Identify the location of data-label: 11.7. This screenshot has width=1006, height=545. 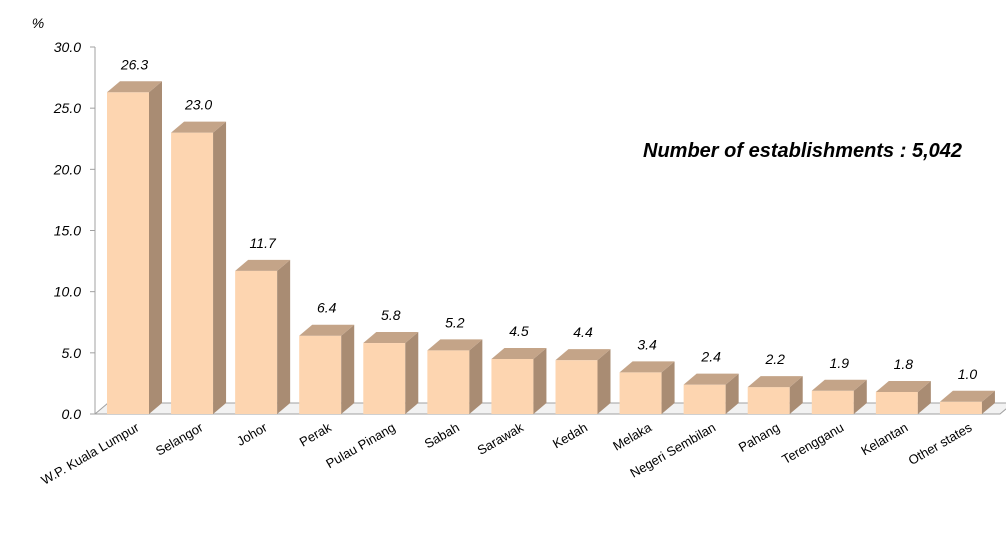
(263, 243).